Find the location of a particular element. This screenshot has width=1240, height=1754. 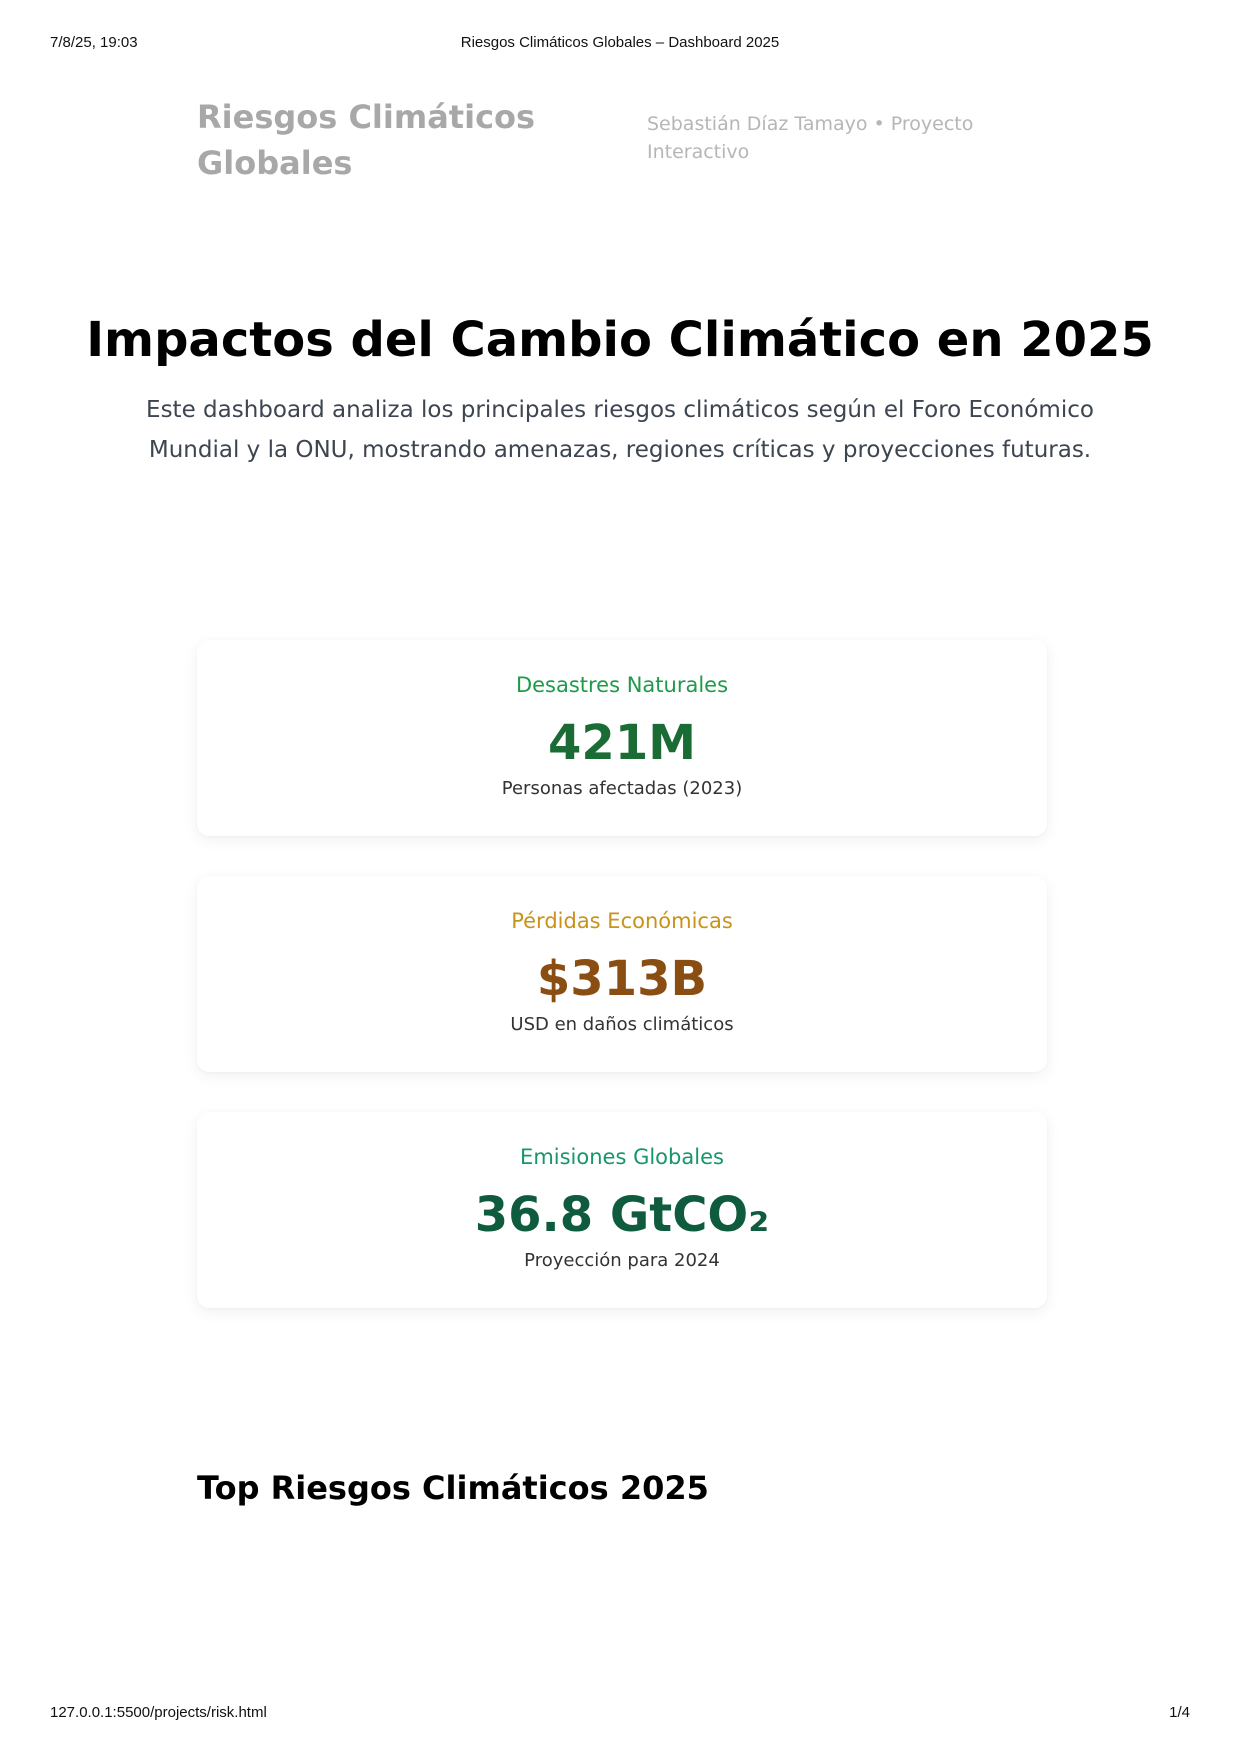

top-risks-heading: Top Riesgos Climáticos 2025 is located at coordinates (453, 1488).